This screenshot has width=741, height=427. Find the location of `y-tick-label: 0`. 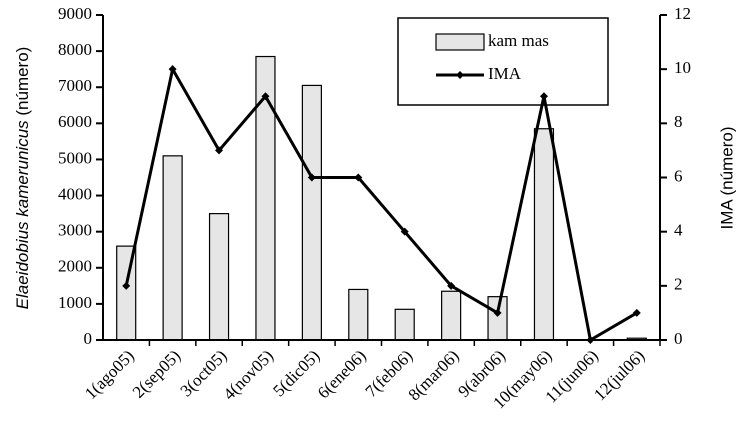

y-tick-label: 0 is located at coordinates (88, 338).